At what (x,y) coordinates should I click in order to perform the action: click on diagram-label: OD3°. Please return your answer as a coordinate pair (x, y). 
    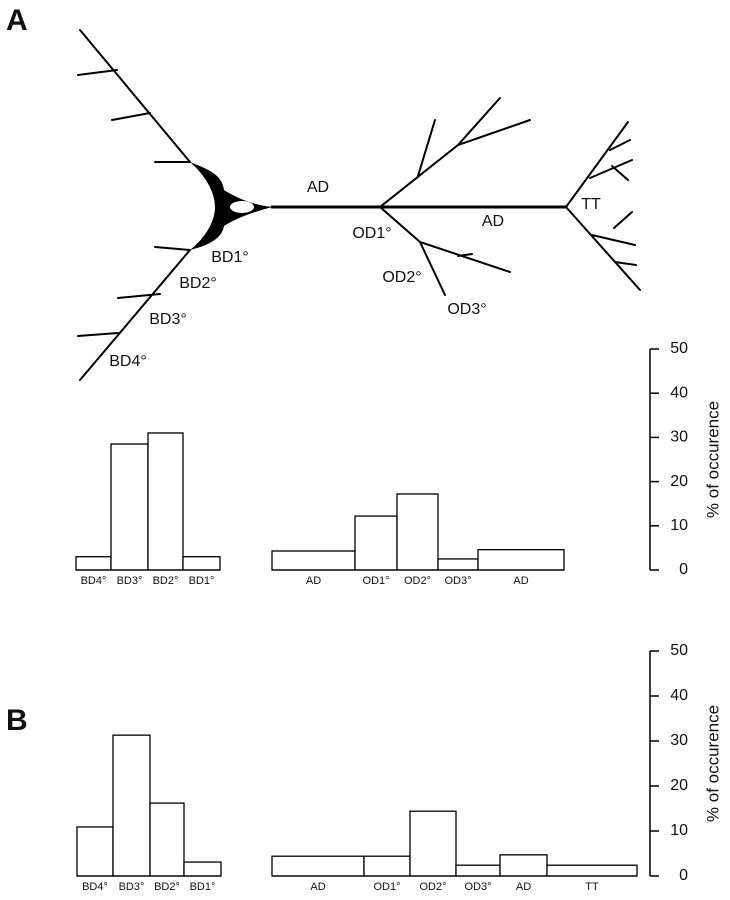
    Looking at the image, I should click on (466, 309).